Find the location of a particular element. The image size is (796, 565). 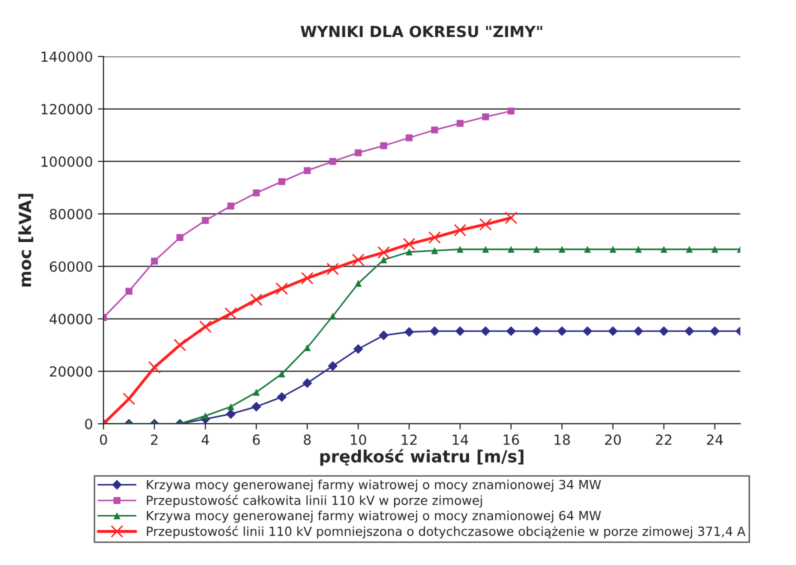

x-tick-label: 4 is located at coordinates (206, 439).